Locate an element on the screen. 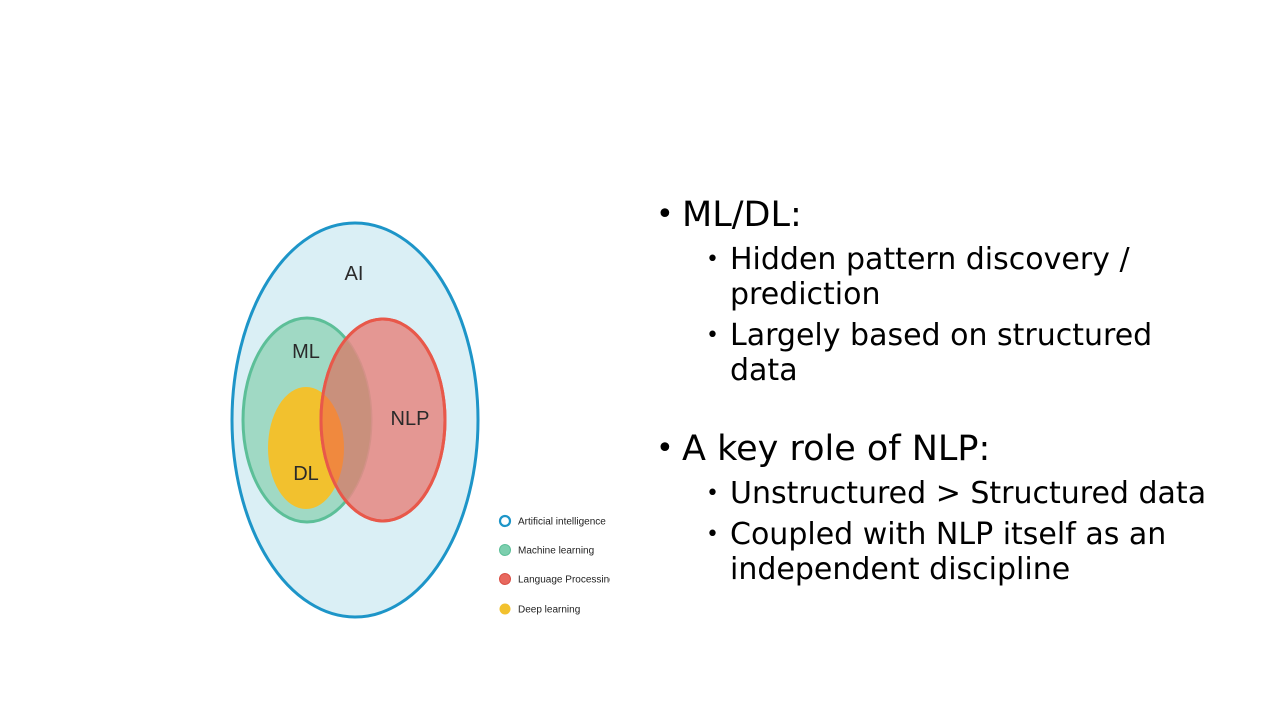 This screenshot has height=720, width=1280. bullet-item: Unstructured > Structured data is located at coordinates (936, 493).